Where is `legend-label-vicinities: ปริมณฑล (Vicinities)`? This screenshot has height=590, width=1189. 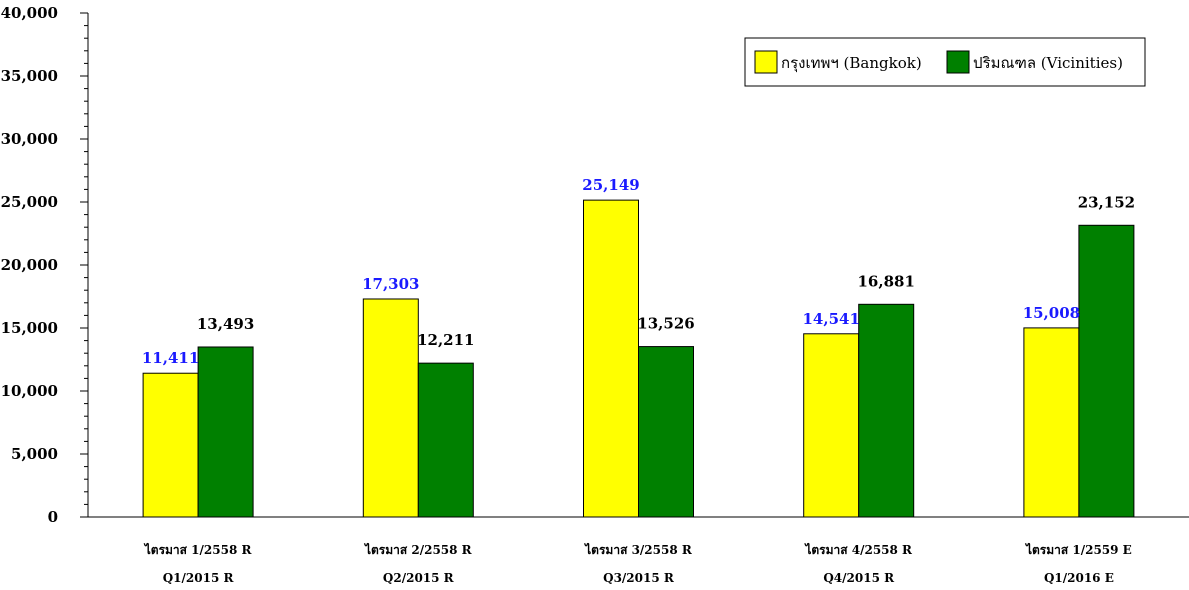 legend-label-vicinities: ปริมณฑล (Vicinities) is located at coordinates (1048, 63).